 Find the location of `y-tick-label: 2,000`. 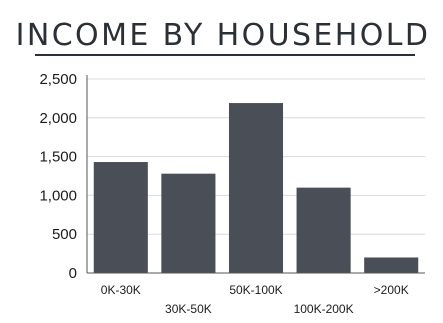

y-tick-label: 2,000 is located at coordinates (58, 118).